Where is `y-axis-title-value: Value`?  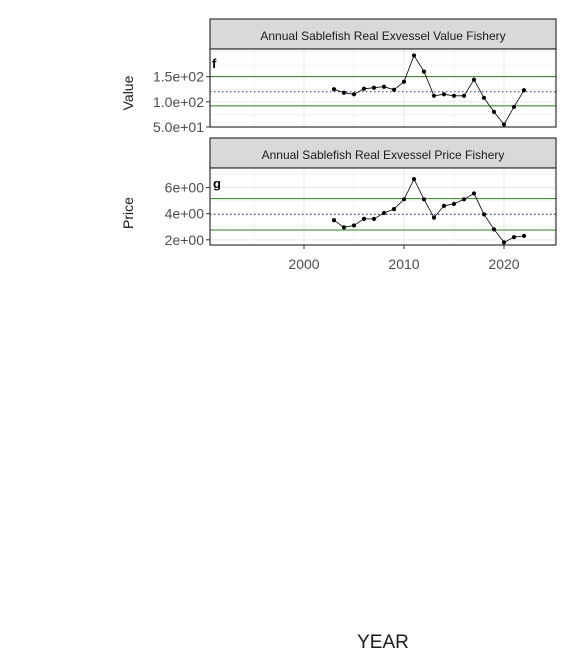 y-axis-title-value: Value is located at coordinates (128, 92).